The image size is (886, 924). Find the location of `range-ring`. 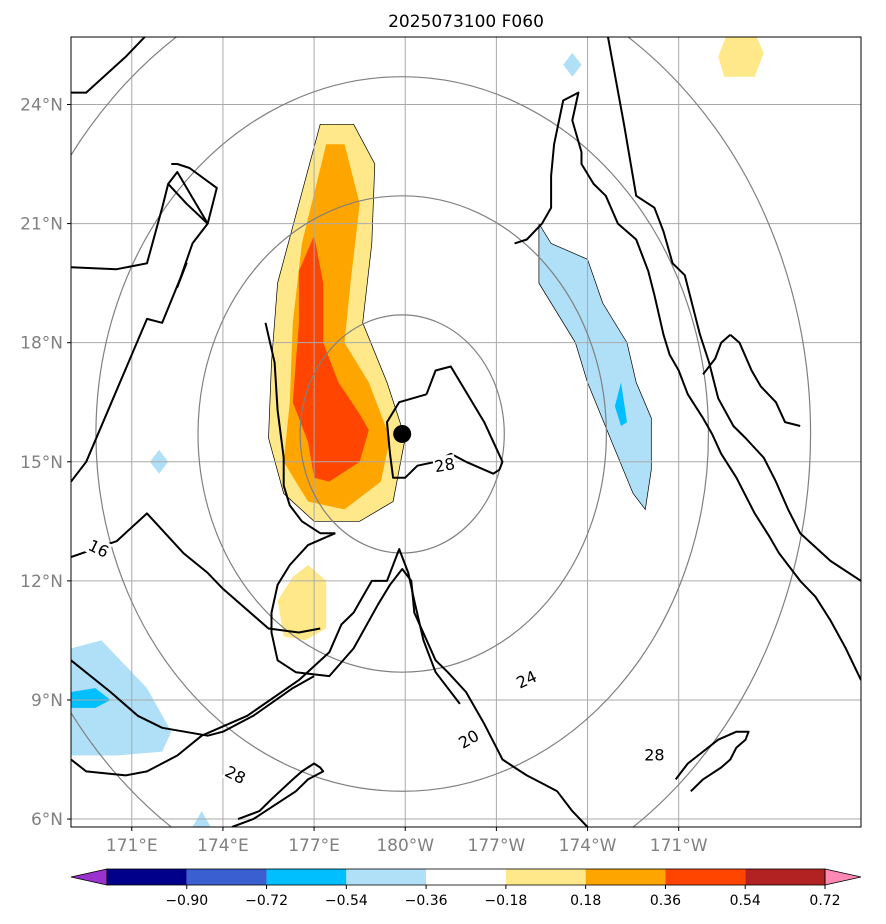

range-ring is located at coordinates (402, 434).